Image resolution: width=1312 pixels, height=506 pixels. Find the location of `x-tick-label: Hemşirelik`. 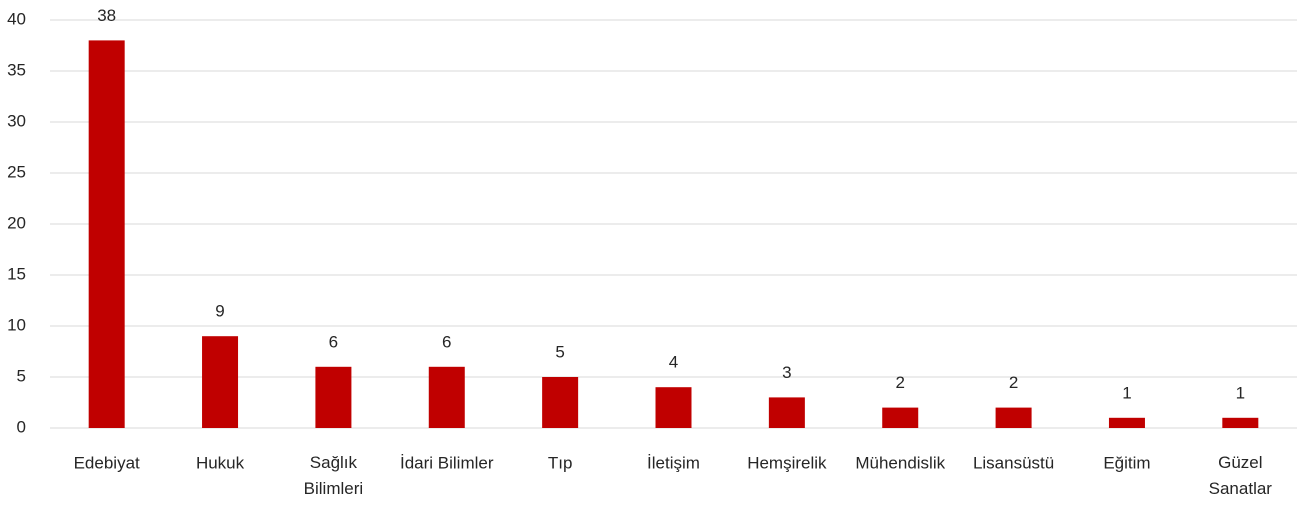

x-tick-label: Hemşirelik is located at coordinates (787, 462).